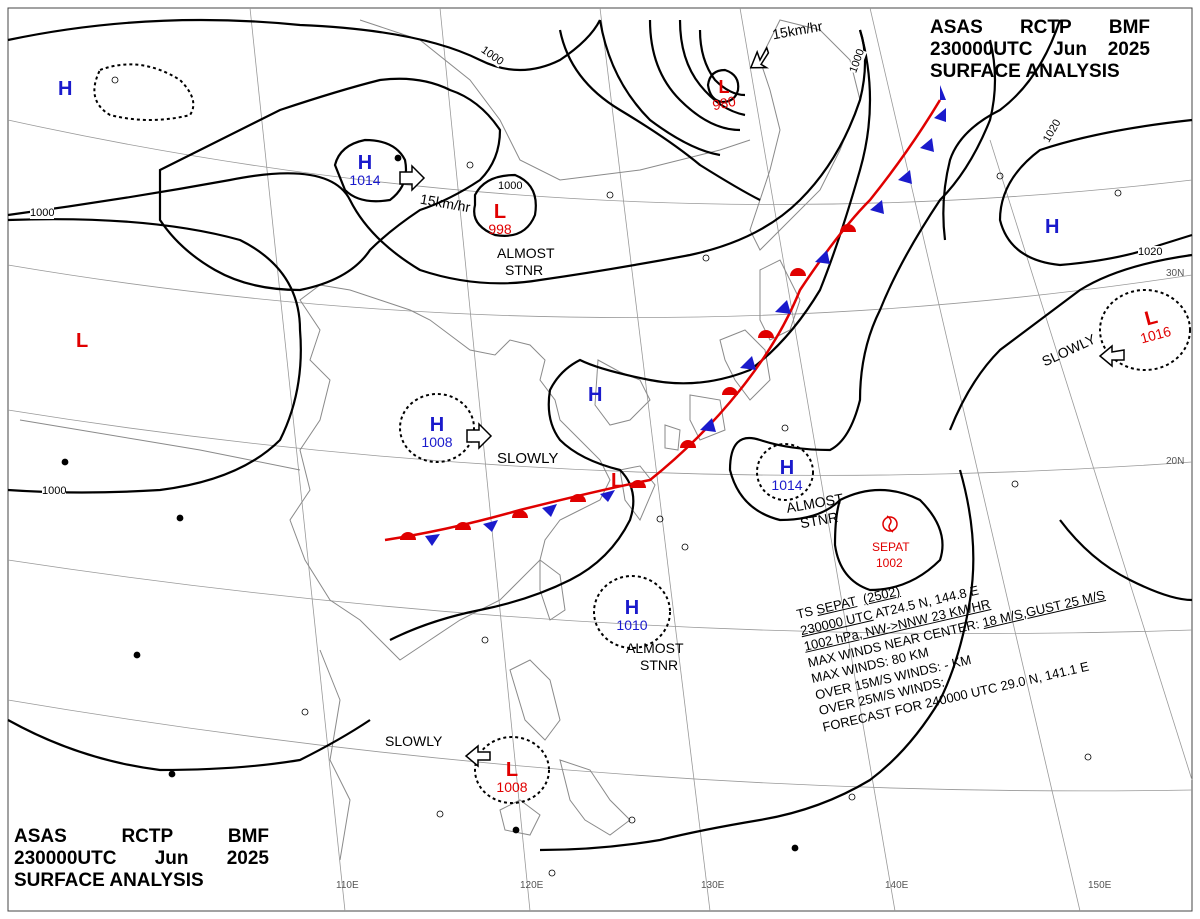 Image resolution: width=1200 pixels, height=919 pixels. Describe the element at coordinates (891, 547) in the screenshot. I see `typhoon-name: SEPAT` at that location.